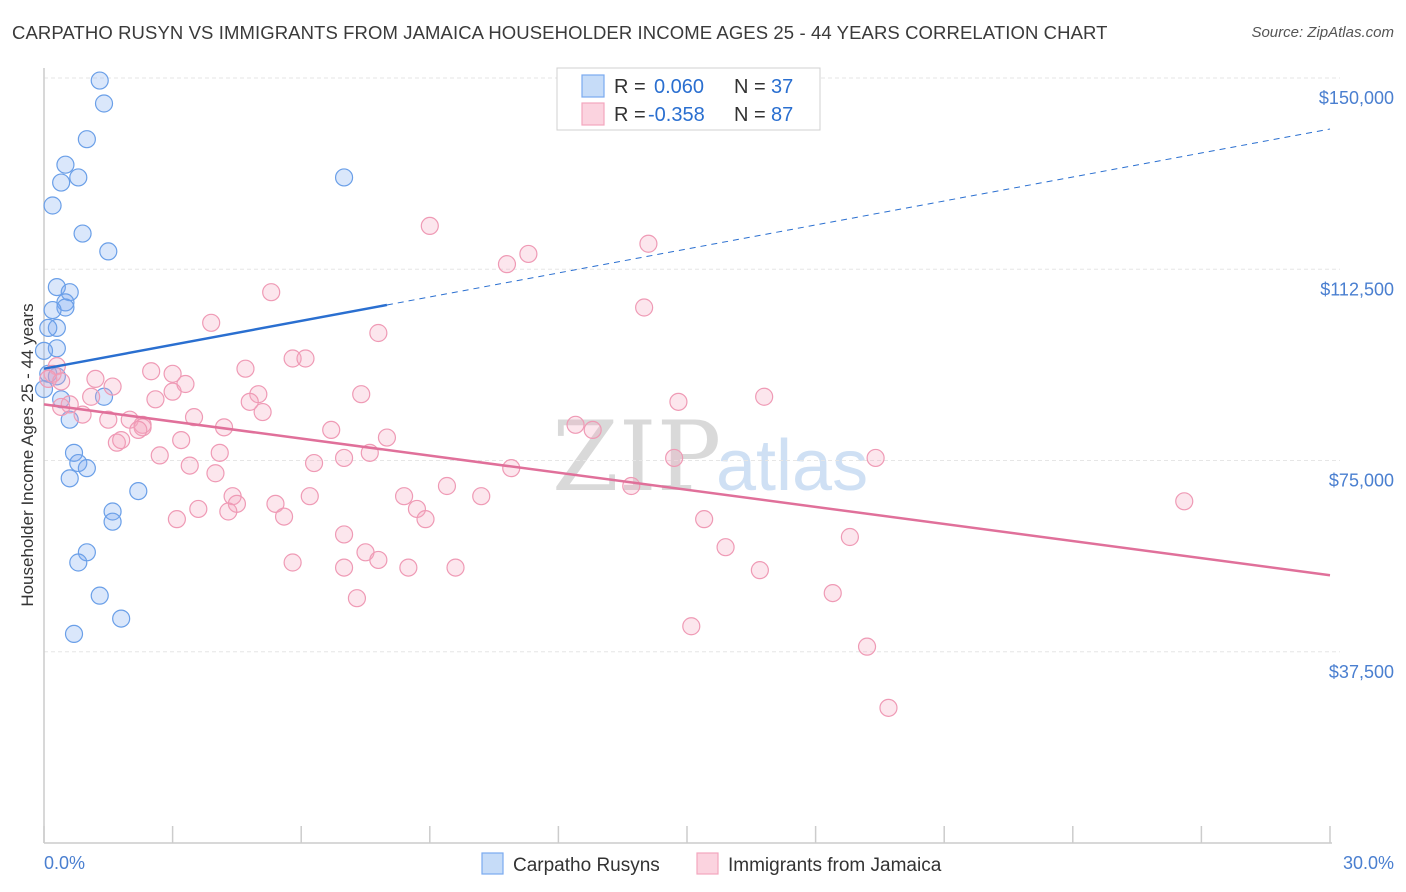  What do you see at coordinates (1361, 481) in the screenshot?
I see `y-tick-label: $75,000` at bounding box center [1361, 481].